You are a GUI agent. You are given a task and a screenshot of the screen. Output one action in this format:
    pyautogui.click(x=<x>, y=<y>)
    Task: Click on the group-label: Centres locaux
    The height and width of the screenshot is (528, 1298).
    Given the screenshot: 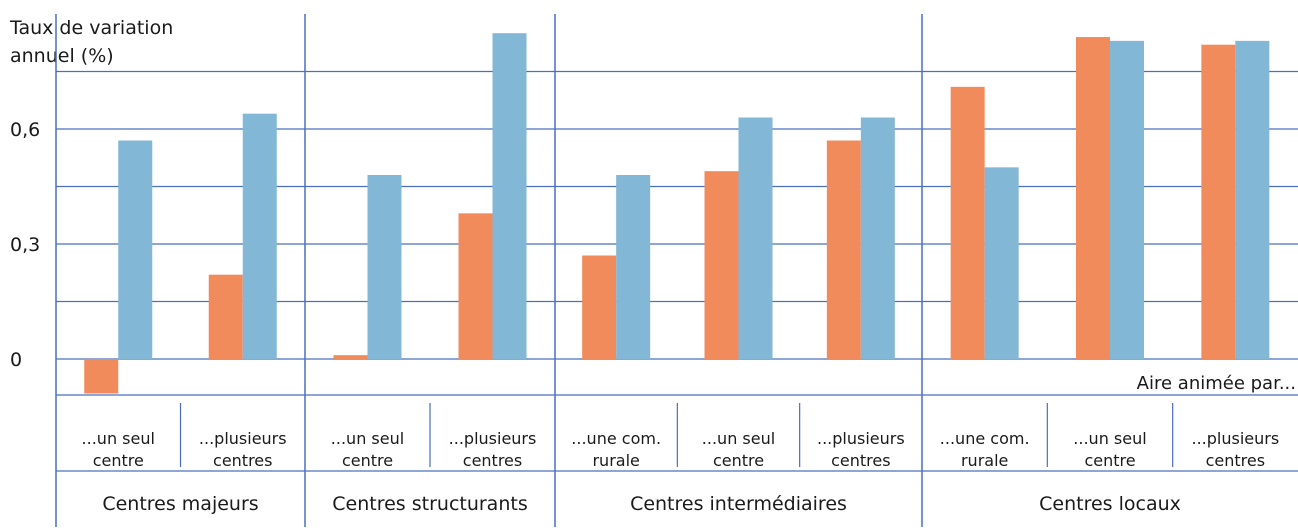 What is the action you would take?
    pyautogui.click(x=1110, y=504)
    